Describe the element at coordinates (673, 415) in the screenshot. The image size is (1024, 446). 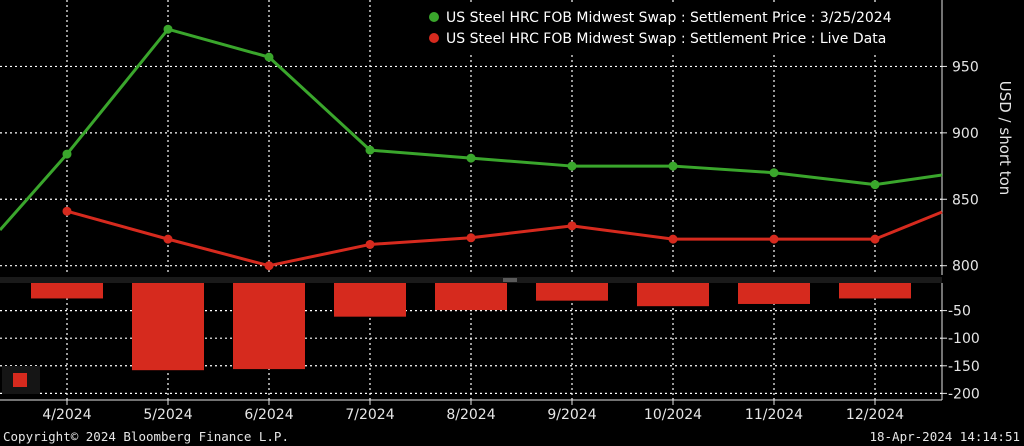
I see `x-tick-label: 10/2024` at that location.